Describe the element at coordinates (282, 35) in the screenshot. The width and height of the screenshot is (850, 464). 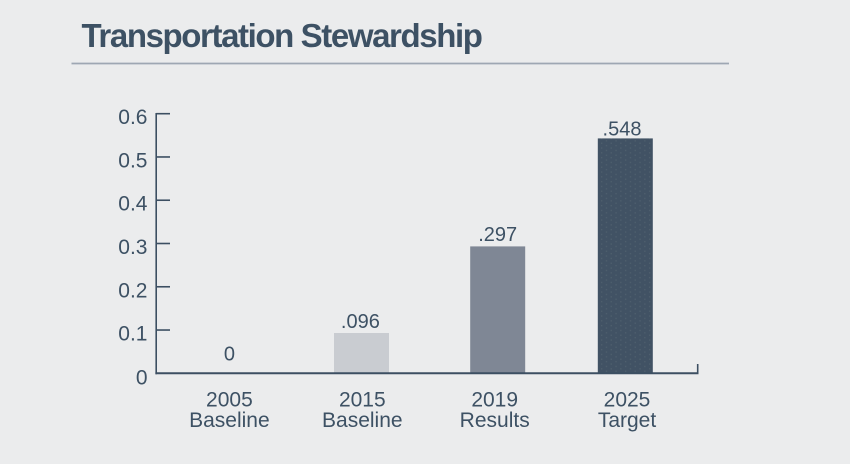
I see `svg-text: Transportation Stewardship` at that location.